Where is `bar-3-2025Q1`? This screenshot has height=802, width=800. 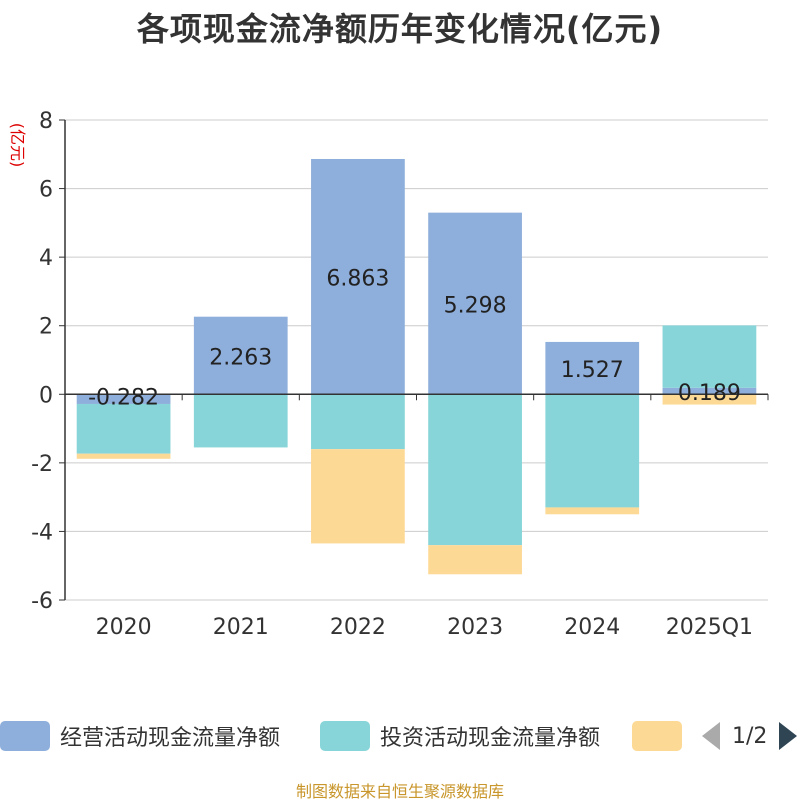
bar-3-2025Q1 is located at coordinates (709, 399).